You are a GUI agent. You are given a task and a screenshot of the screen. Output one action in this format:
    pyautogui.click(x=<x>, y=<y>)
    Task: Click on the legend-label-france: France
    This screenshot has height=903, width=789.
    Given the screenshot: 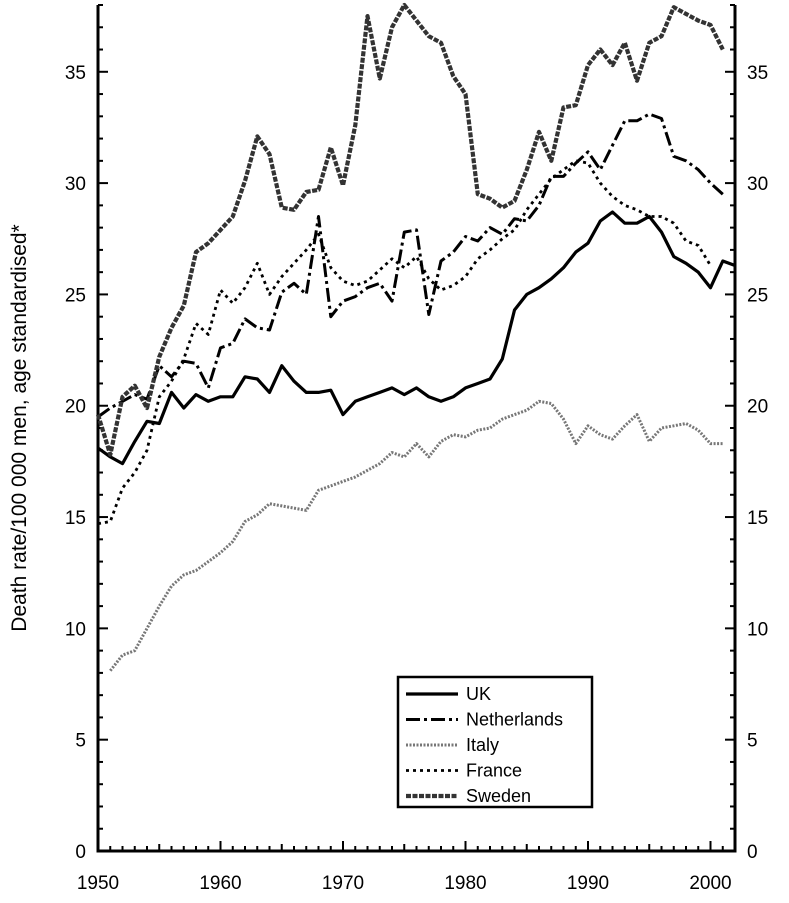 What is the action you would take?
    pyautogui.click(x=494, y=771)
    